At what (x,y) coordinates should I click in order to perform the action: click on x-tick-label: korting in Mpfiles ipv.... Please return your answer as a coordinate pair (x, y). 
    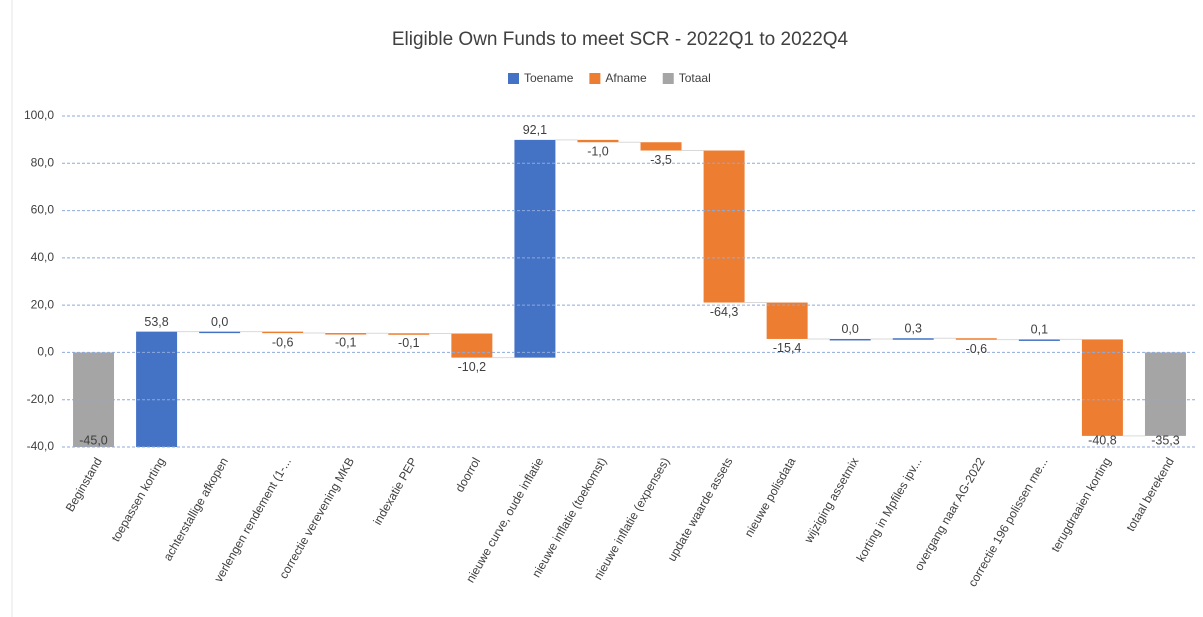
    Looking at the image, I should click on (889, 509).